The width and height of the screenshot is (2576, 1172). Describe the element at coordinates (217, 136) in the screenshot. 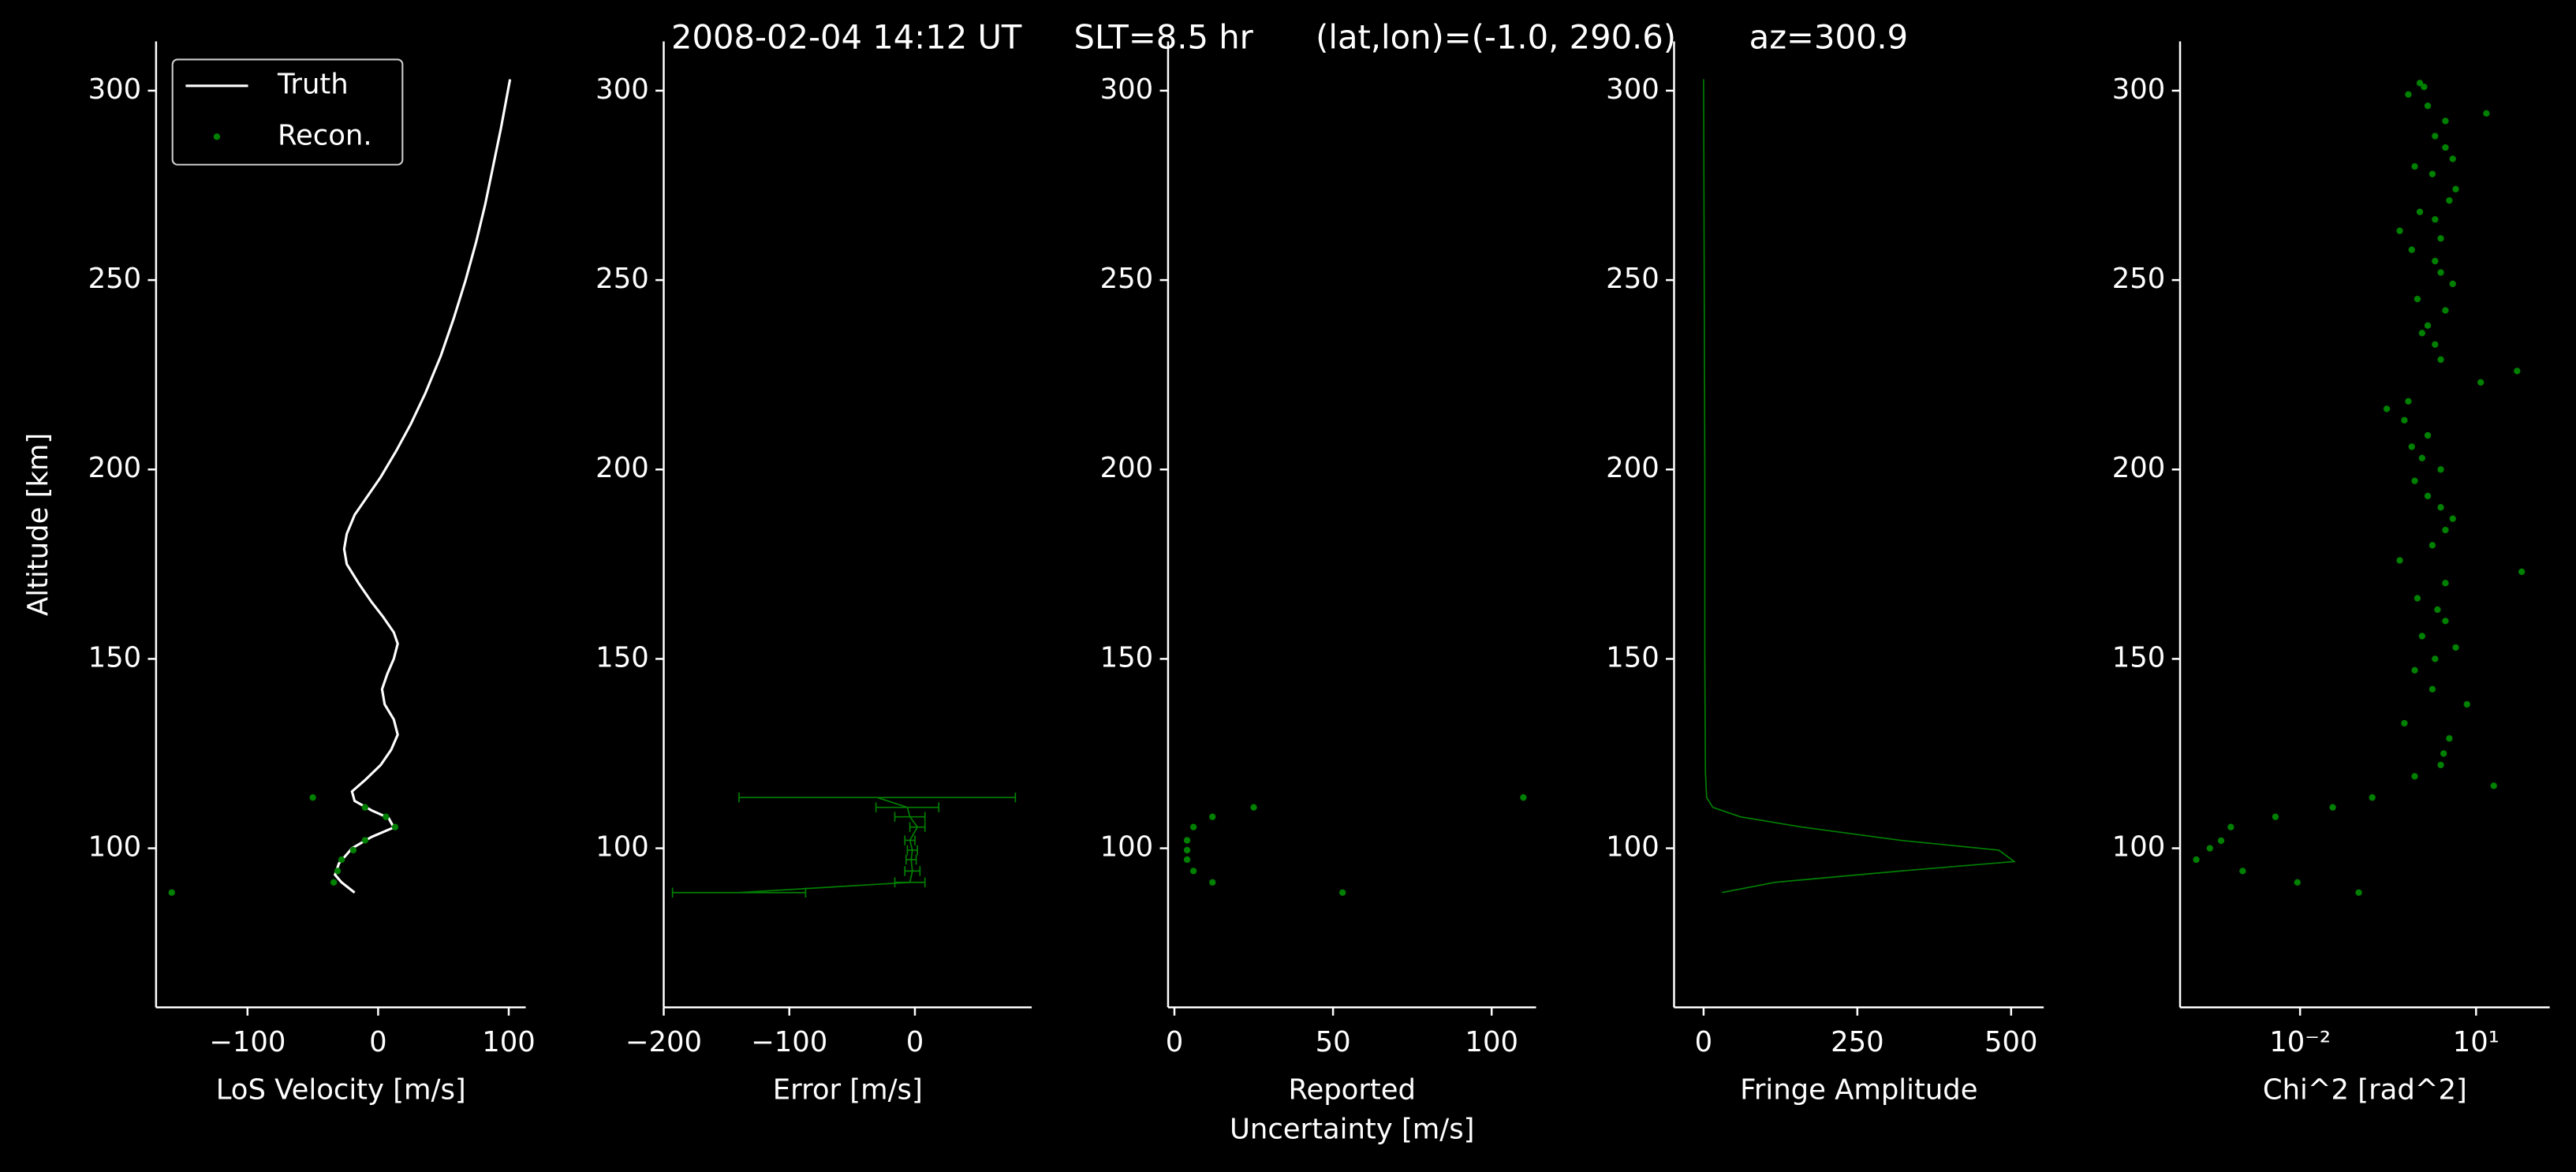

I see `legend-dot` at that location.